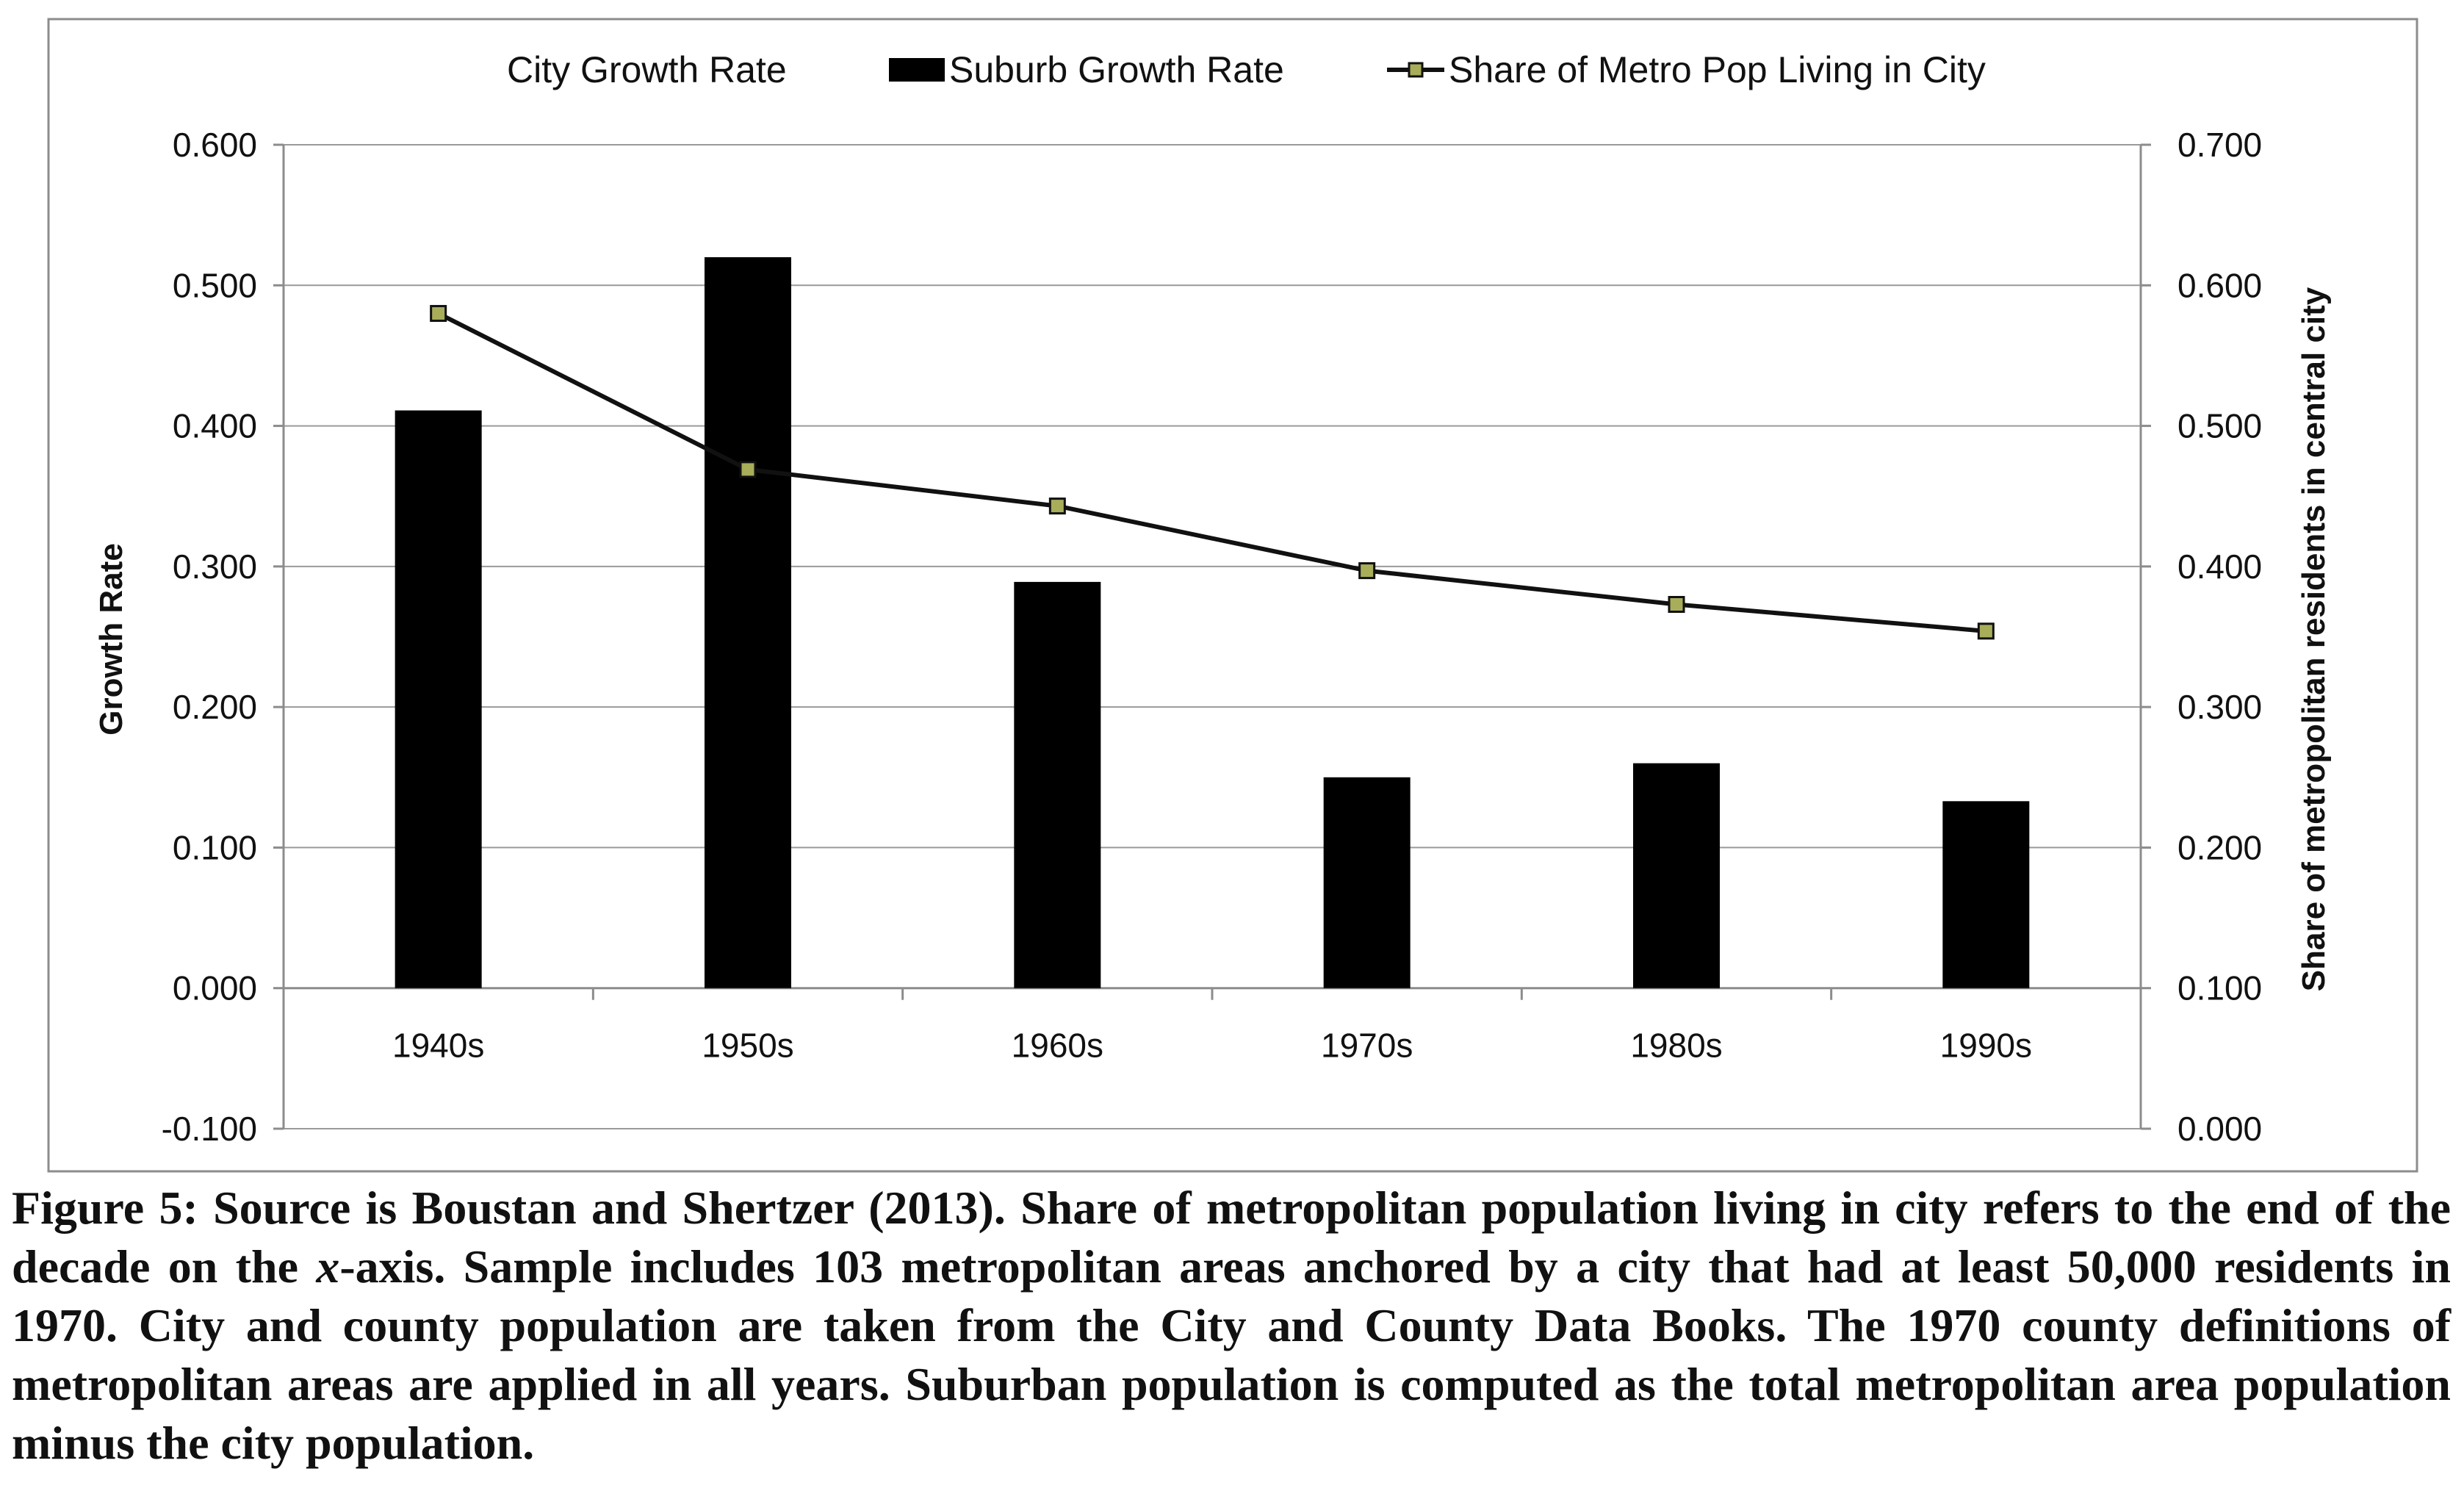 The image size is (2464, 1502). Describe the element at coordinates (2219, 1129) in the screenshot. I see `y2-tick-label: 0.000` at that location.